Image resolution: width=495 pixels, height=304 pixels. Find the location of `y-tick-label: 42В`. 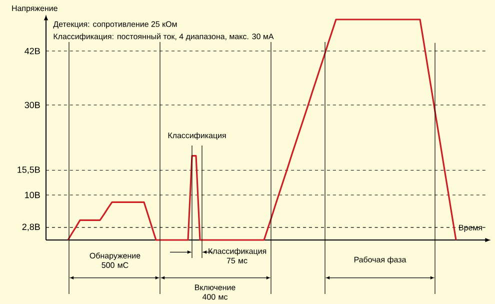

y-tick-label: 42В is located at coordinates (32, 51).